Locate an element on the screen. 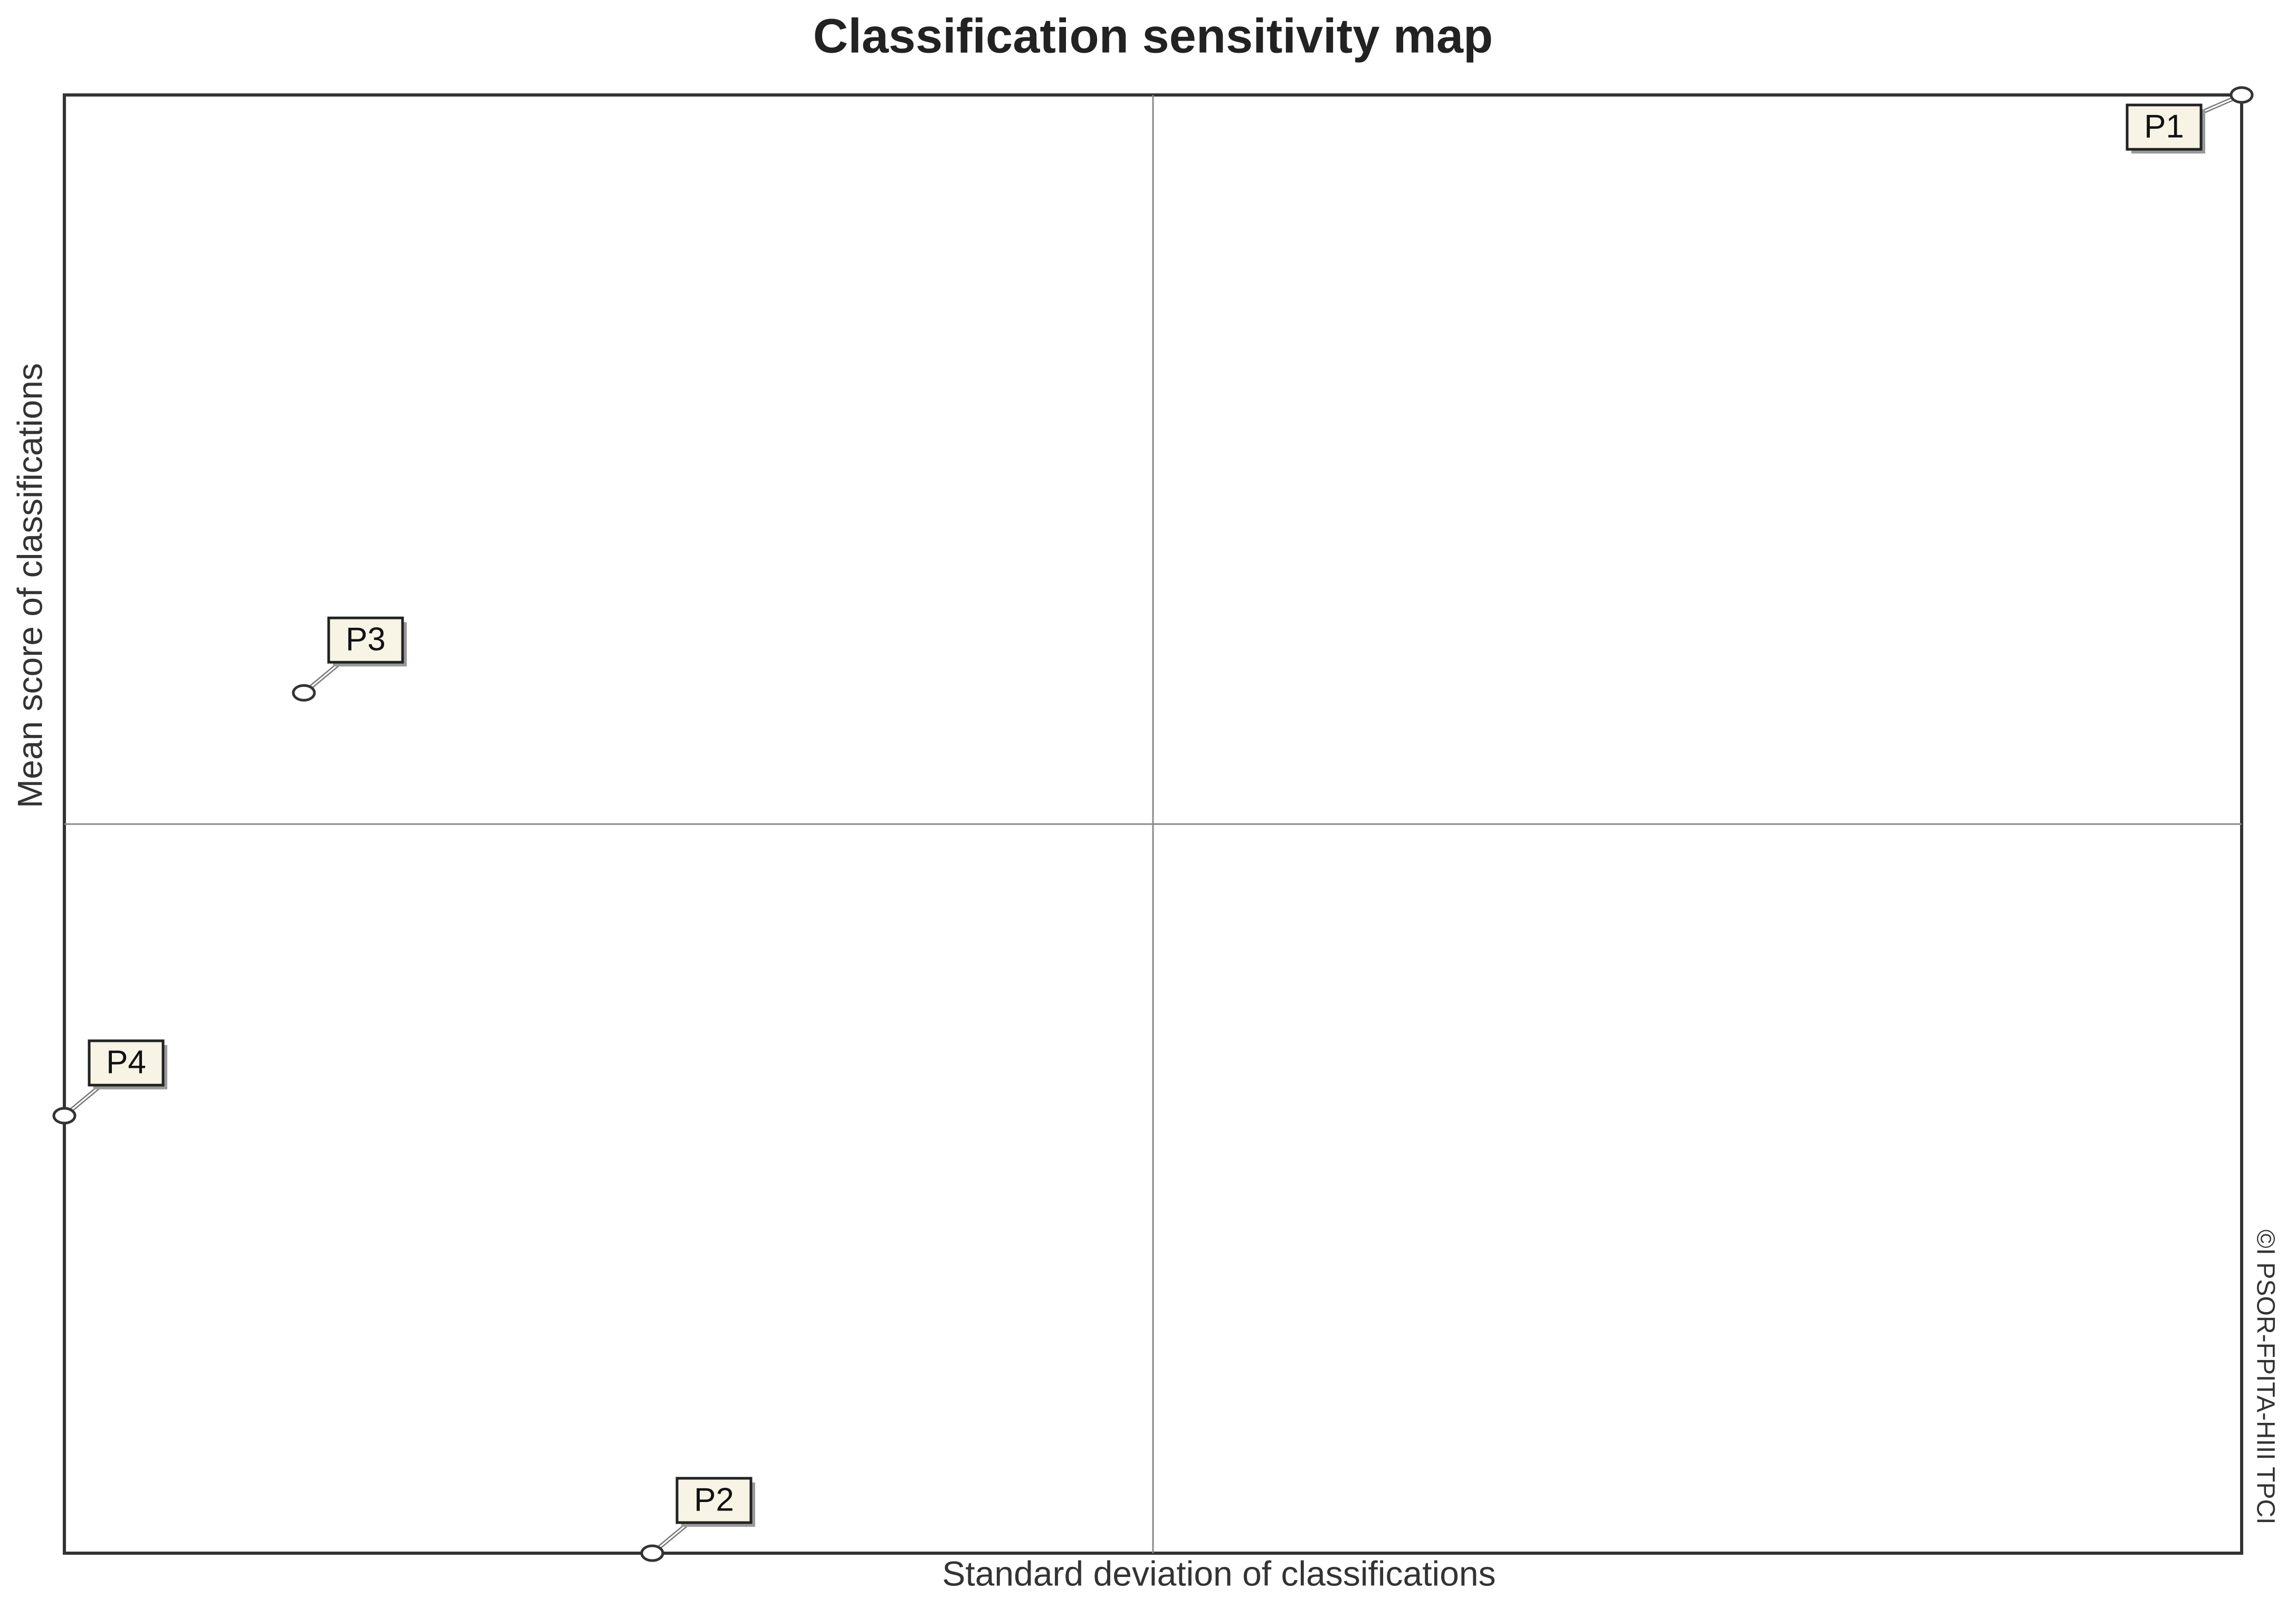  point-label: P4 is located at coordinates (126, 1062).